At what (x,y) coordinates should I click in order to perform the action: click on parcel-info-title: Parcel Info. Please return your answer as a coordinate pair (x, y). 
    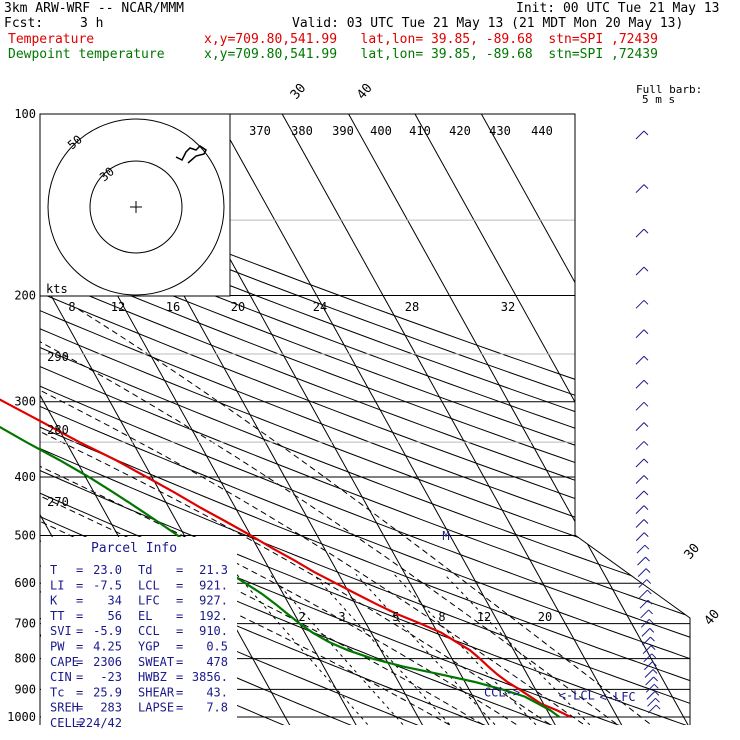
    Looking at the image, I should click on (134, 548).